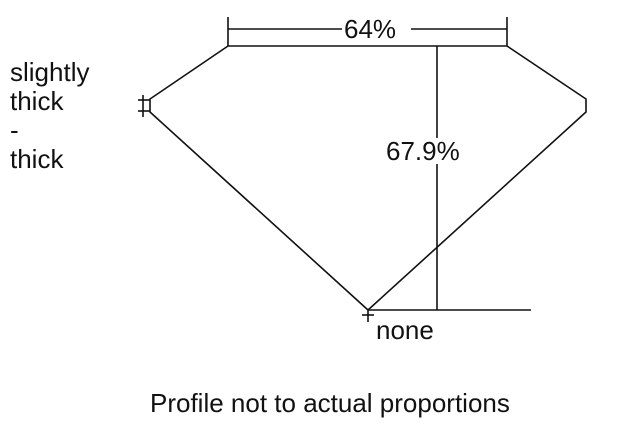 The height and width of the screenshot is (430, 640). I want to click on girdle-label: slightly thick - thick, so click(49, 116).